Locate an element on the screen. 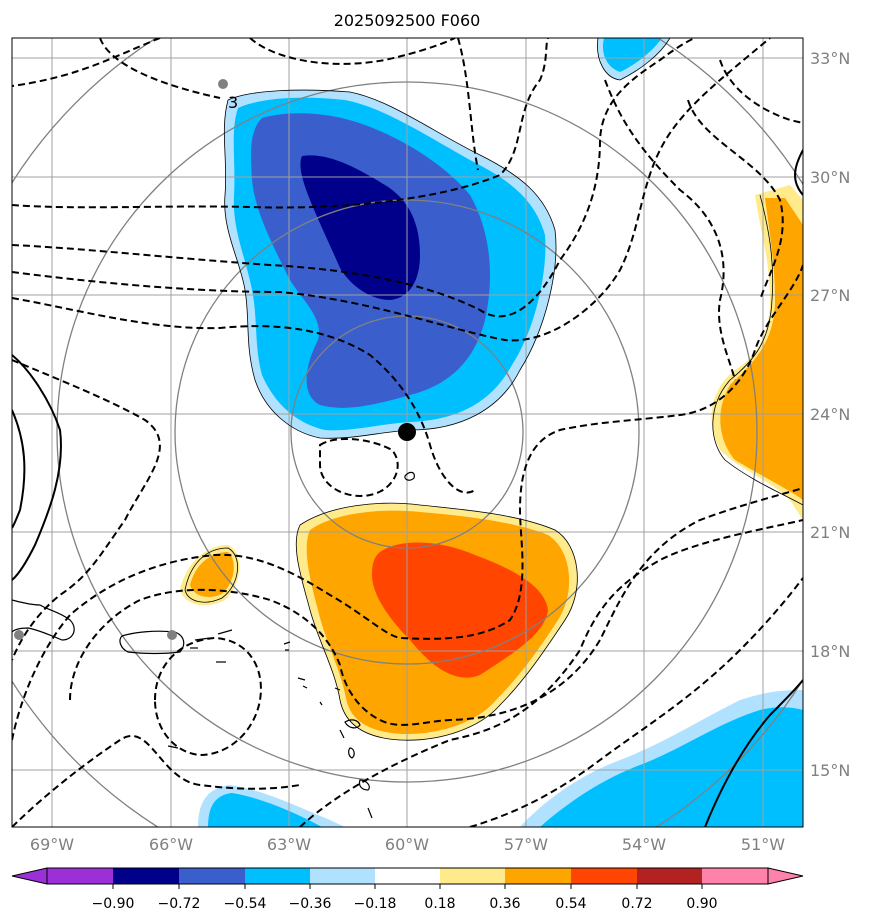 The width and height of the screenshot is (873, 924). latitude-labels: 33°N 30°N 27°N 24°N 21°N 18°N 15°N is located at coordinates (830, 414).